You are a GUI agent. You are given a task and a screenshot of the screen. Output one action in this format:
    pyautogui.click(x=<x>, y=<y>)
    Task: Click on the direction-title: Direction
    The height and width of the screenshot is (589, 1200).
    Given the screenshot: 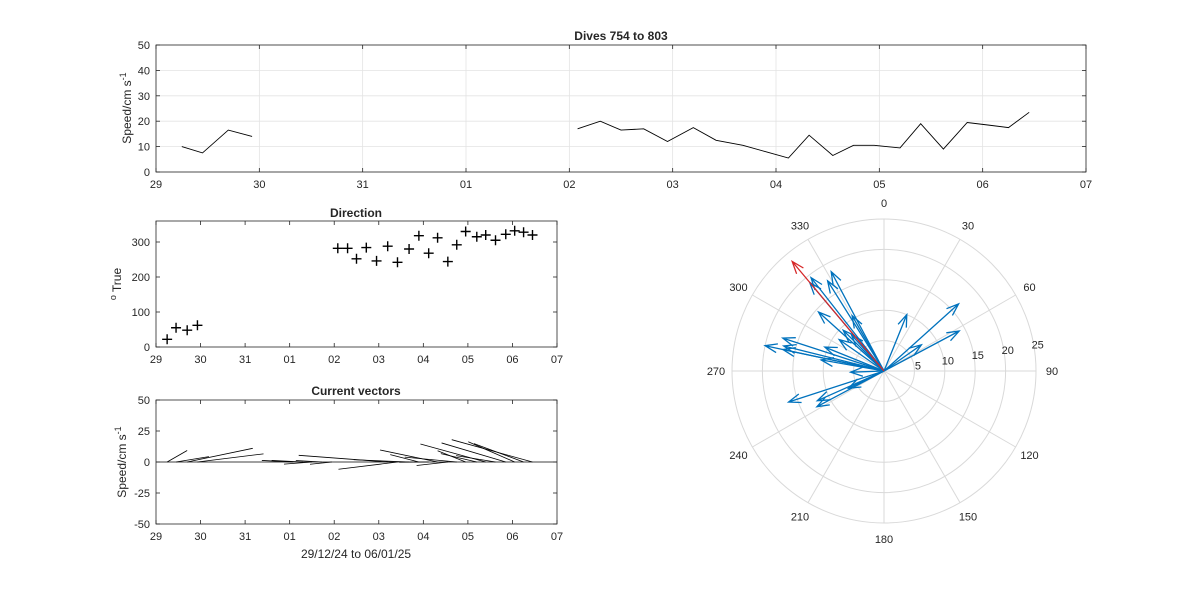 What is the action you would take?
    pyautogui.click(x=356, y=213)
    